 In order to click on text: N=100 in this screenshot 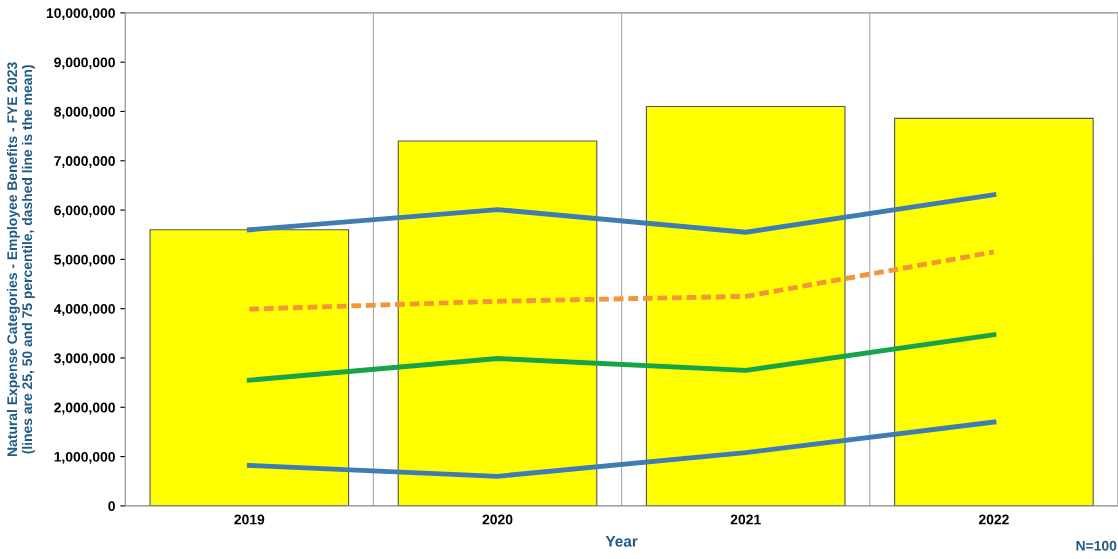, I will do `click(1096, 545)`.